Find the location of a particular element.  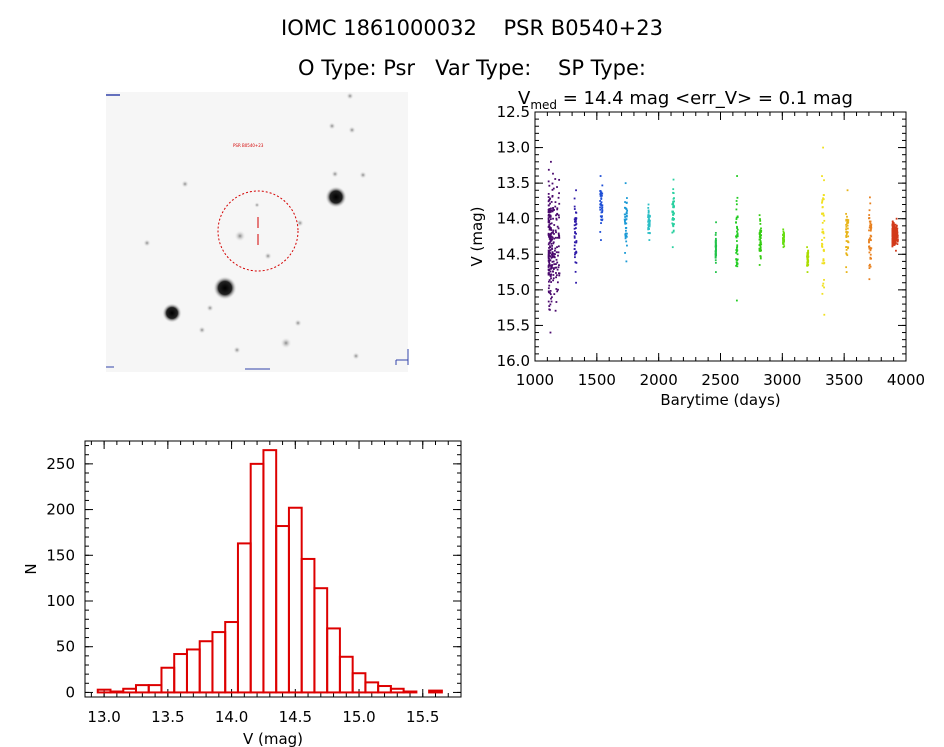

y-tick-label: 16.0 is located at coordinates (513, 361).